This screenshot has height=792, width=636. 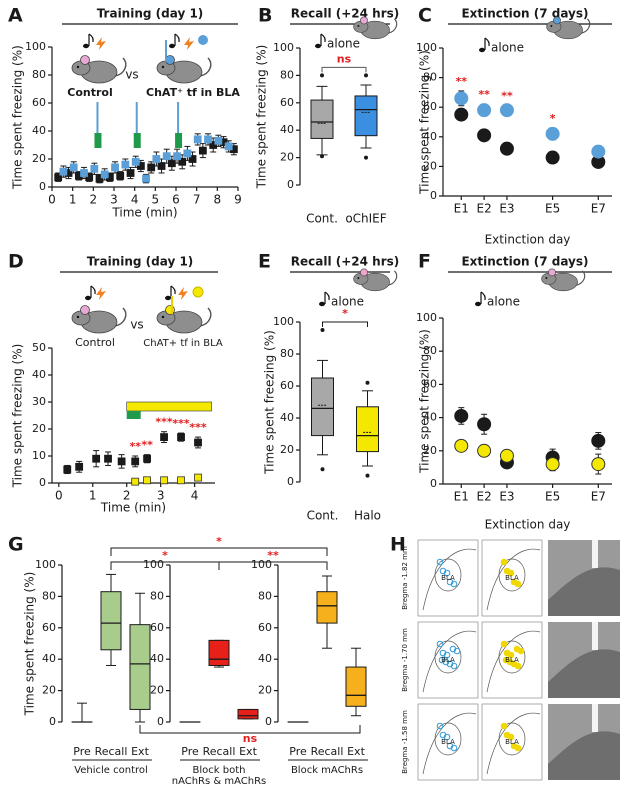 I want to click on vs-label: vs, so click(x=131, y=75).